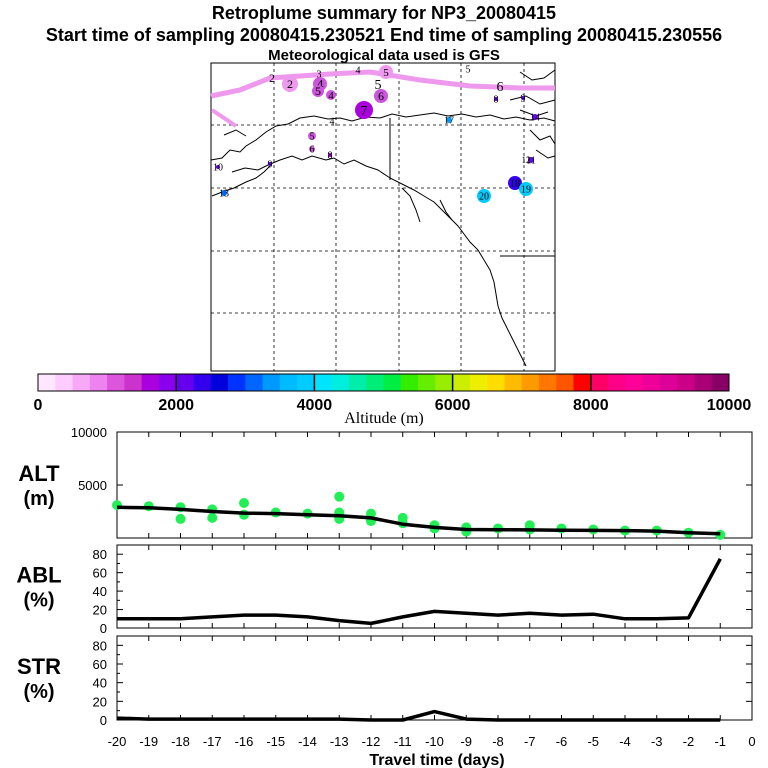 This screenshot has width=768, height=768. I want to click on map-marker-label: 2, so click(272, 78).